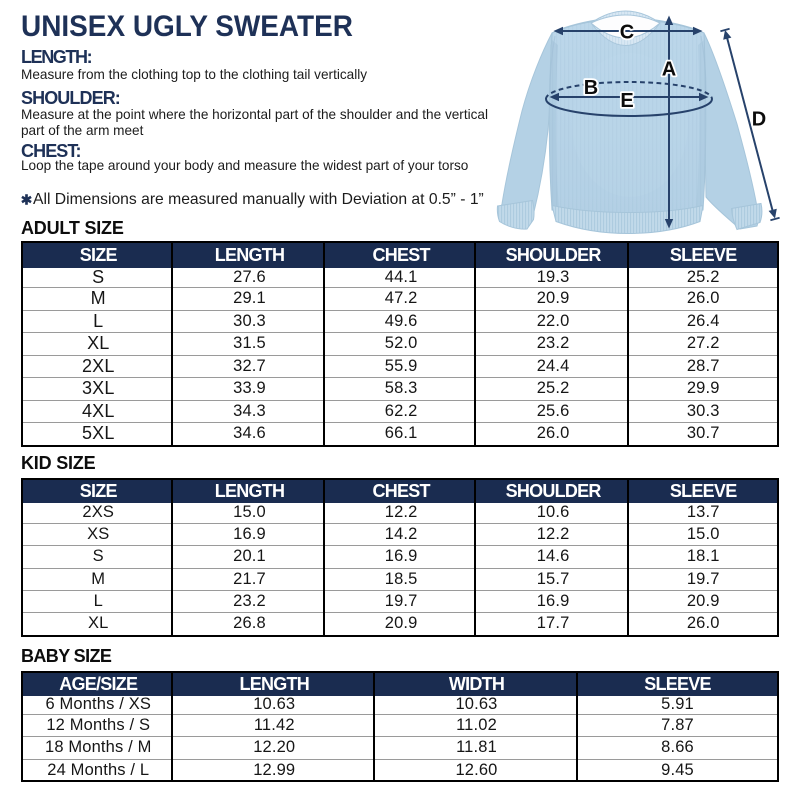  Describe the element at coordinates (591, 88) in the screenshot. I see `svg-text: B` at that location.